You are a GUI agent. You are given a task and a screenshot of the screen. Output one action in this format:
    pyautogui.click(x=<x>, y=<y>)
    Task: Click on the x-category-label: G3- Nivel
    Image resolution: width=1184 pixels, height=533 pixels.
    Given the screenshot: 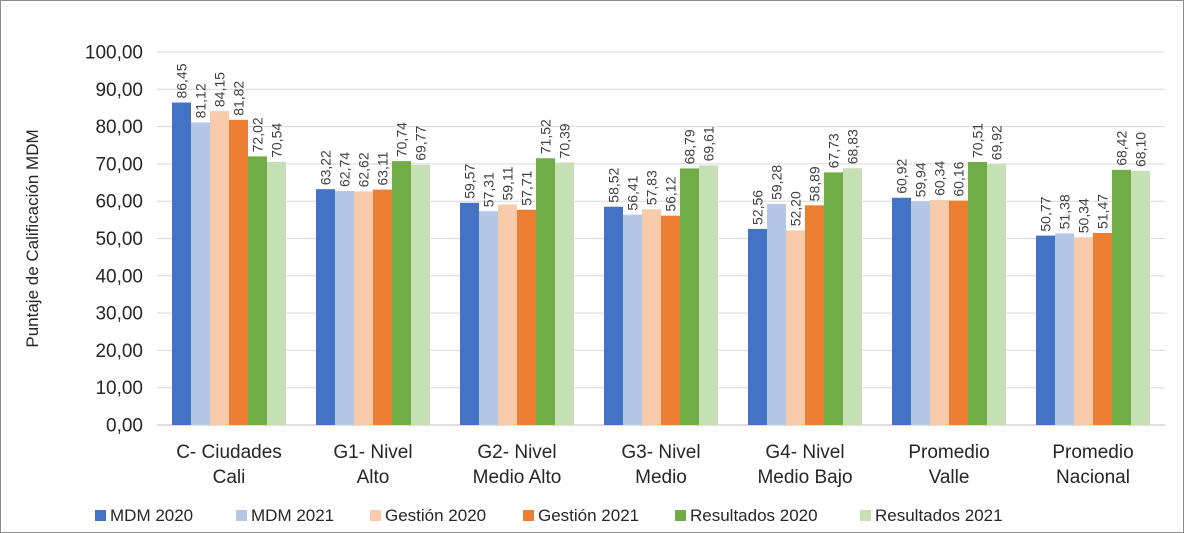 What is the action you would take?
    pyautogui.click(x=660, y=452)
    